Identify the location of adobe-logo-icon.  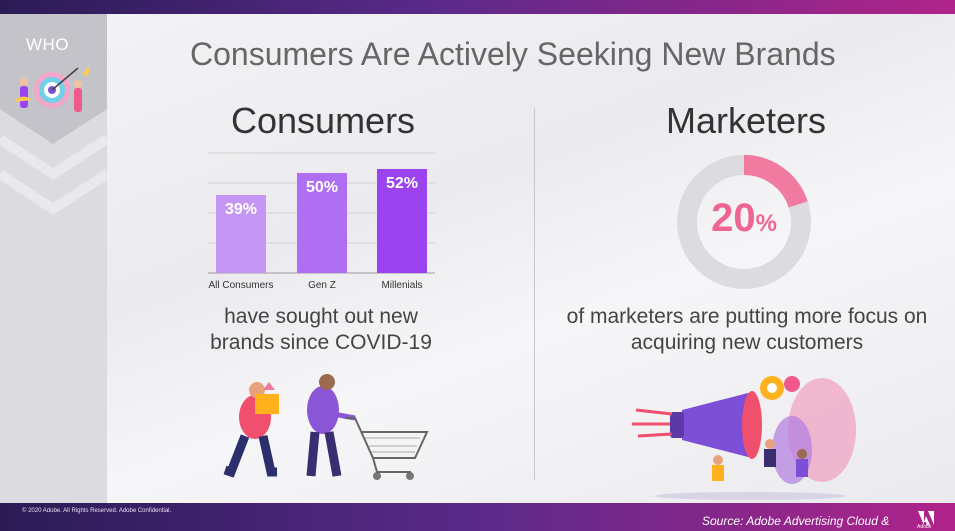
(926, 518).